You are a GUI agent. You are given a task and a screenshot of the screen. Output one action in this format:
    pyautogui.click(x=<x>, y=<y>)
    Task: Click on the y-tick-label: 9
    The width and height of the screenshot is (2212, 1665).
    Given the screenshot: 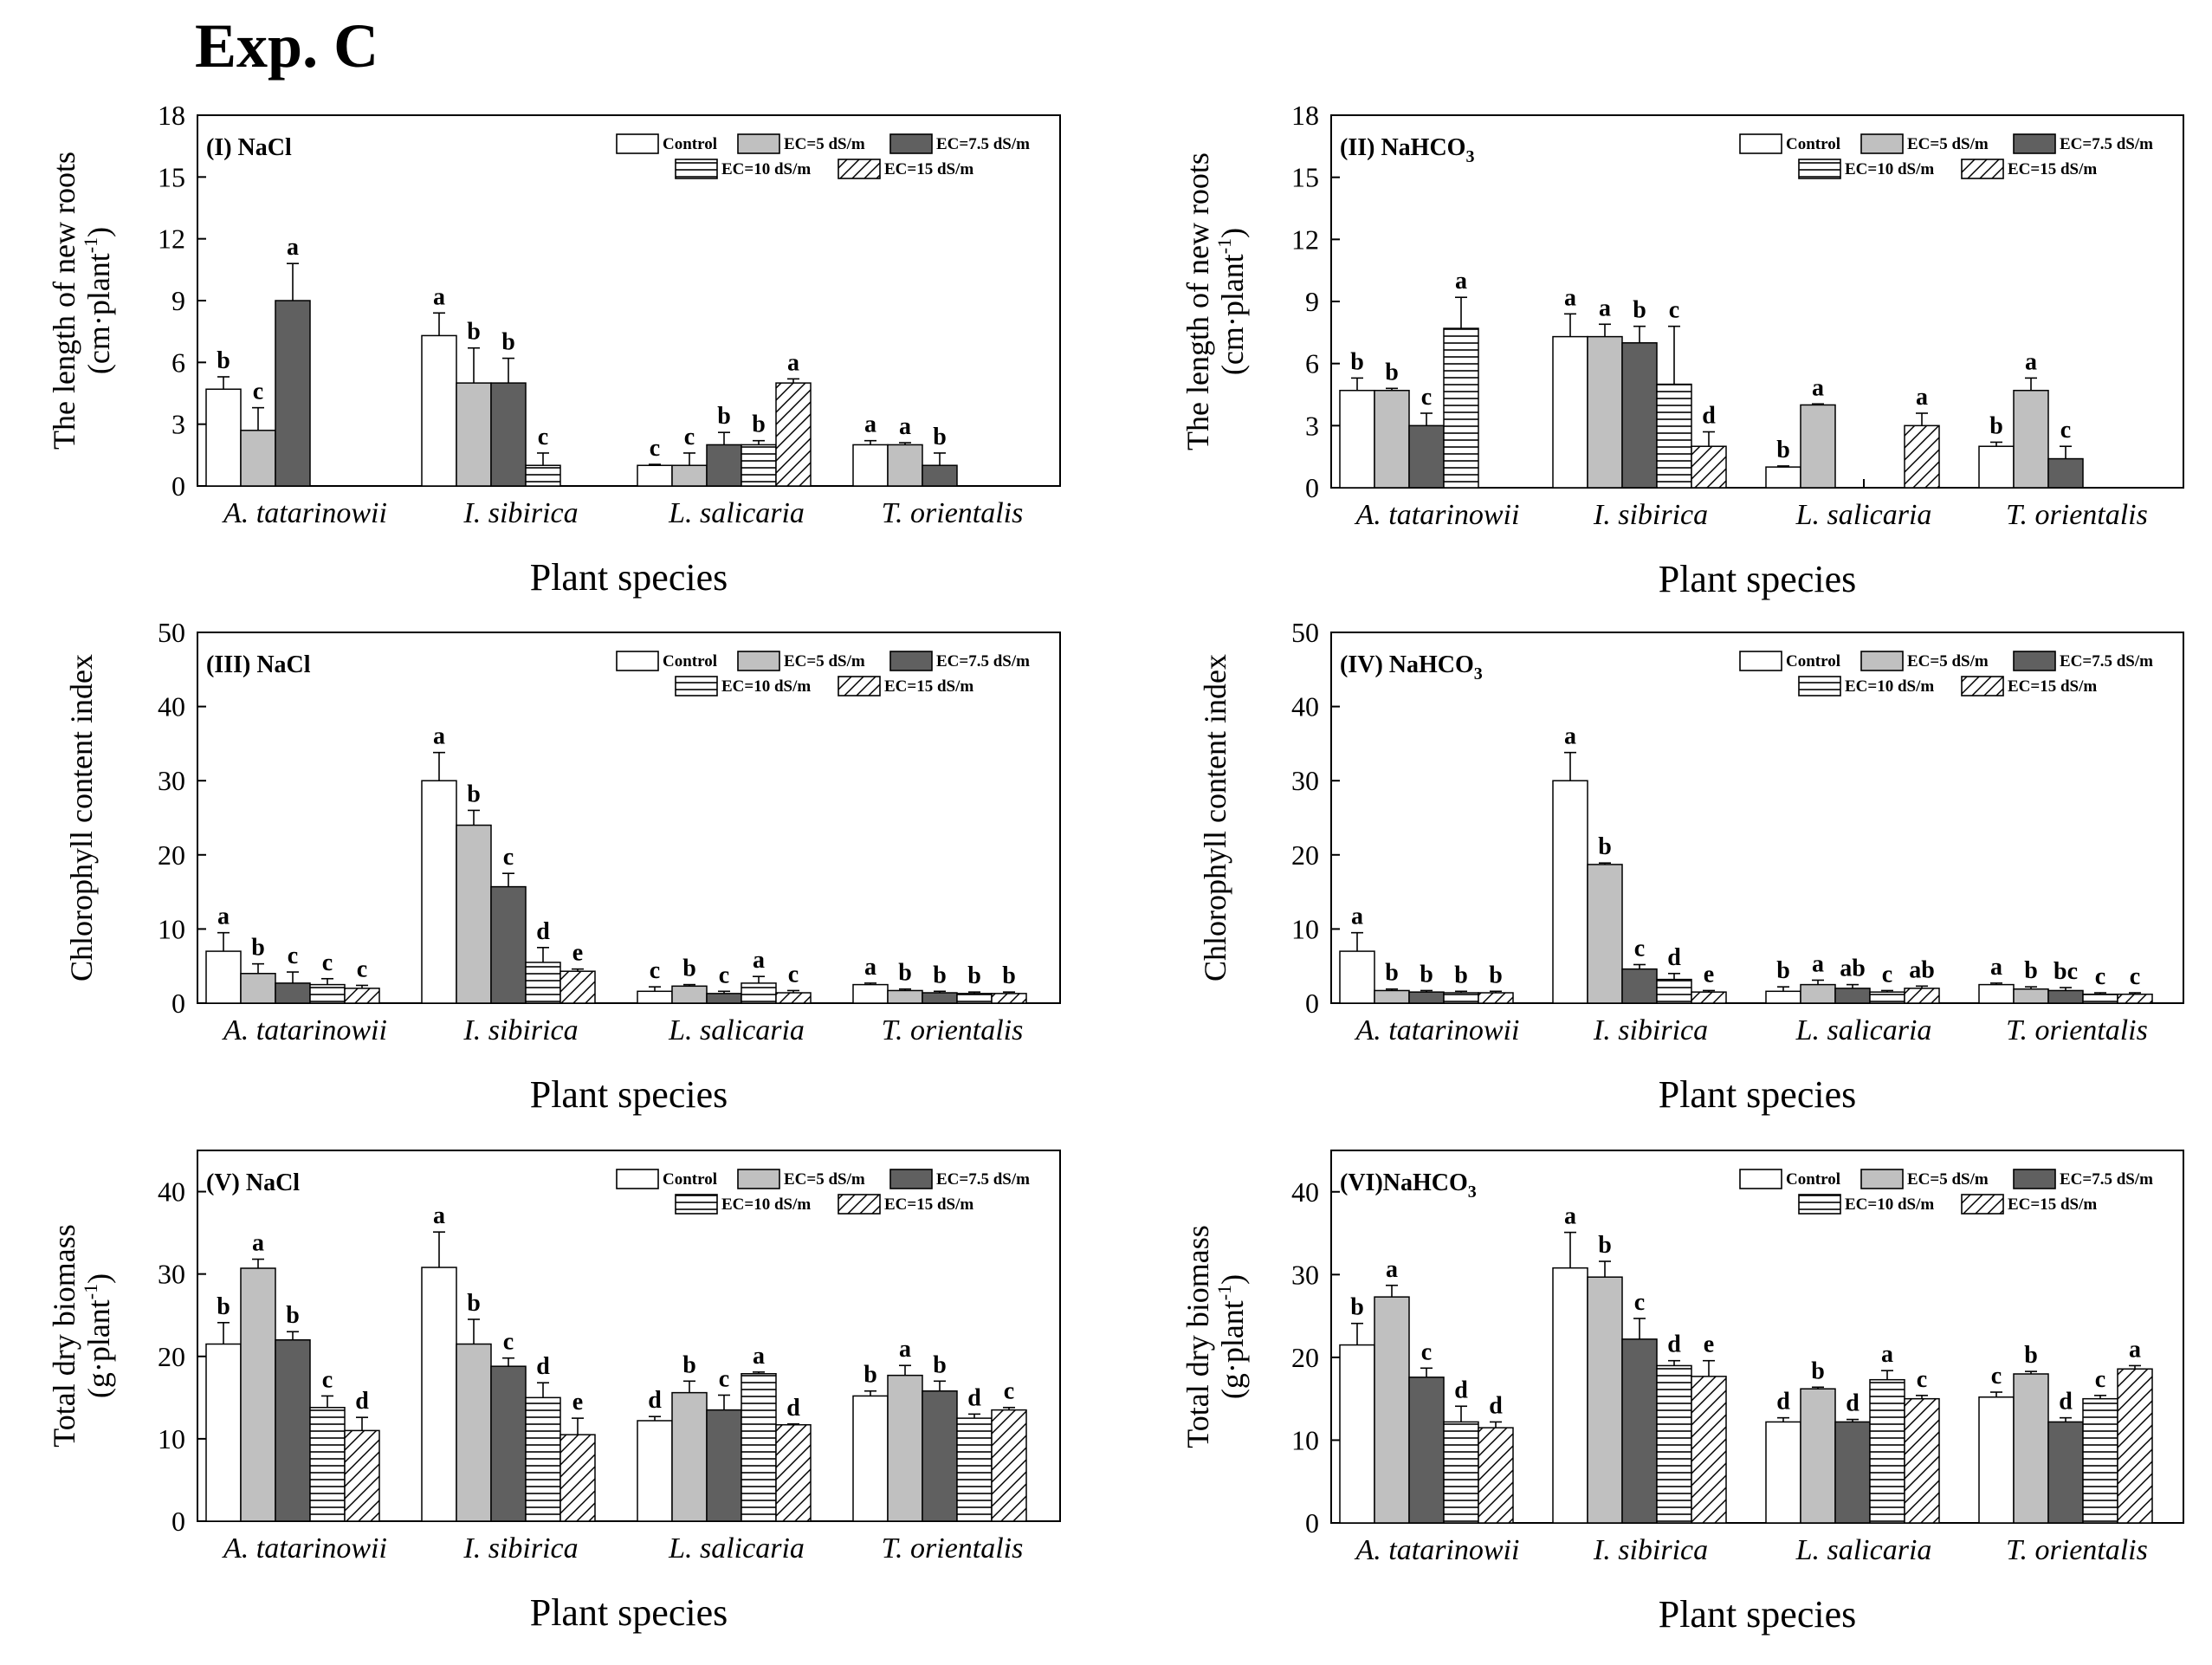 What is the action you would take?
    pyautogui.click(x=1312, y=301)
    